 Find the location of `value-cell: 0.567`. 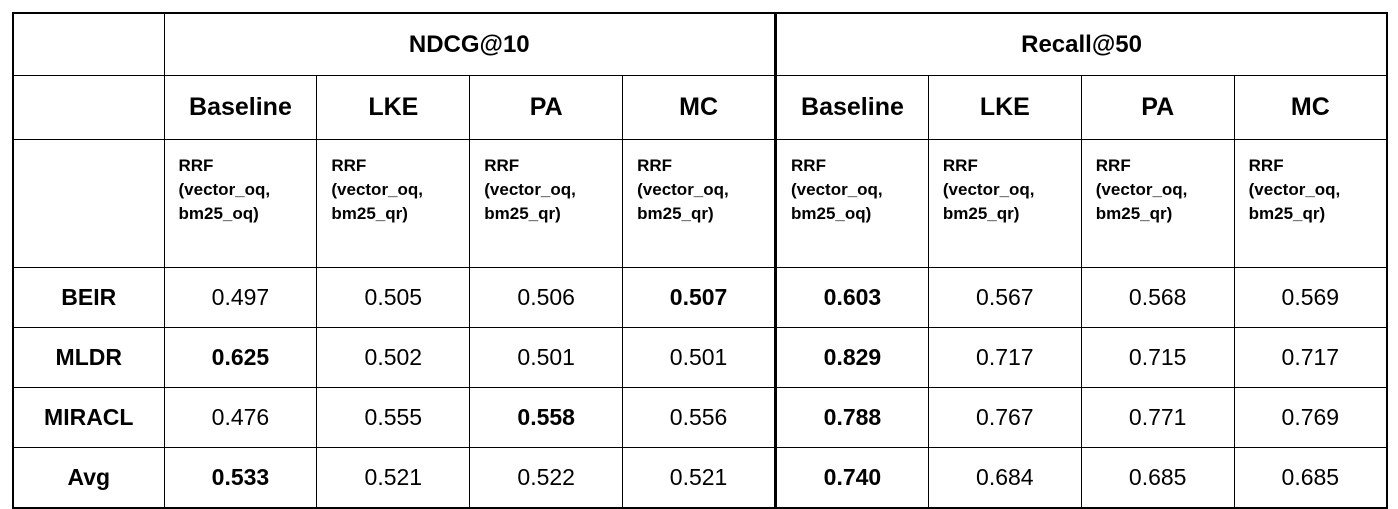

value-cell: 0.567 is located at coordinates (1004, 297).